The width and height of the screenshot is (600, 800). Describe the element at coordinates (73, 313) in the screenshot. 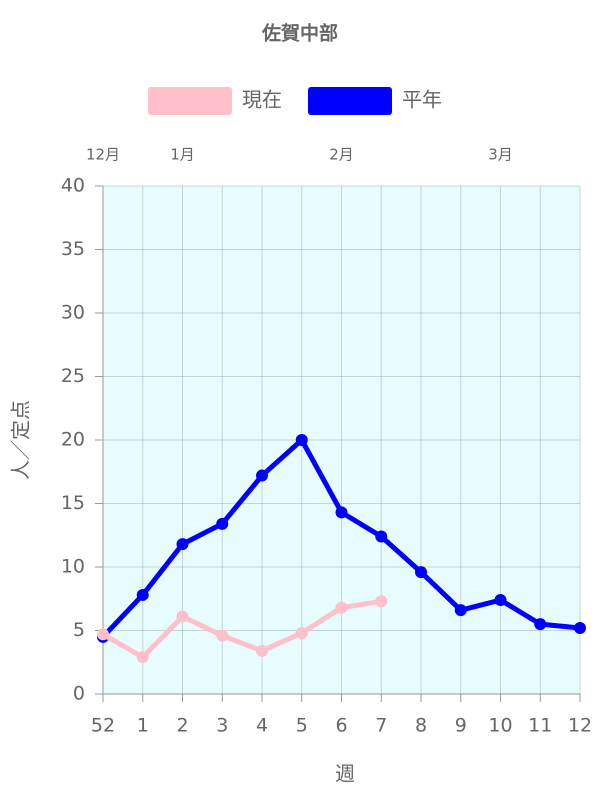

I see `y-tick-label: 30` at that location.